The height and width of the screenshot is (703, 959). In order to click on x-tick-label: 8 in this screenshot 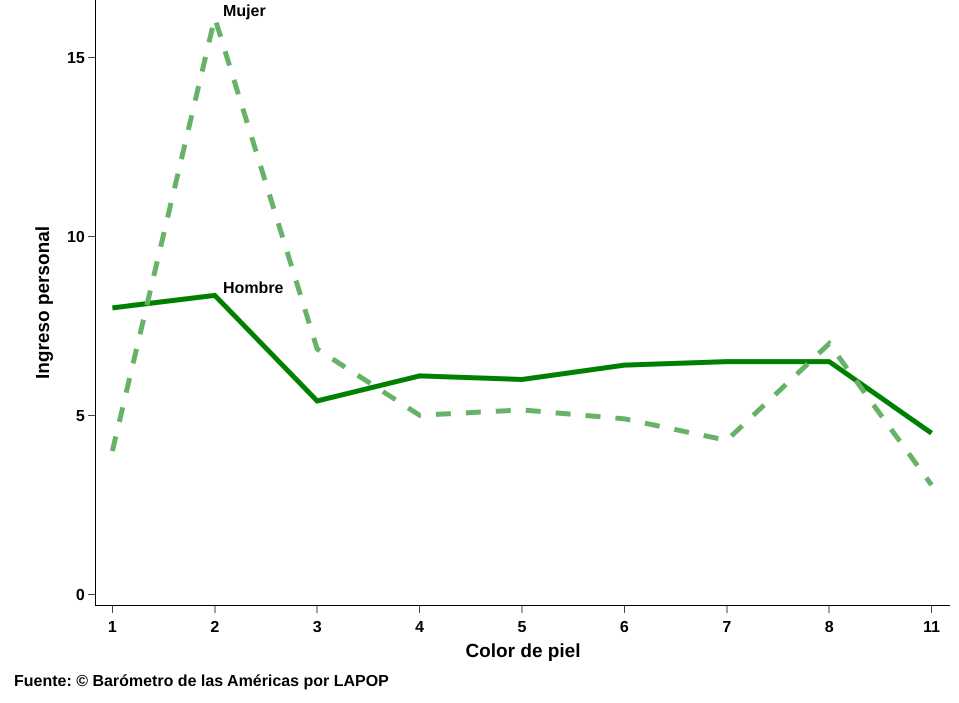, I will do `click(829, 627)`.